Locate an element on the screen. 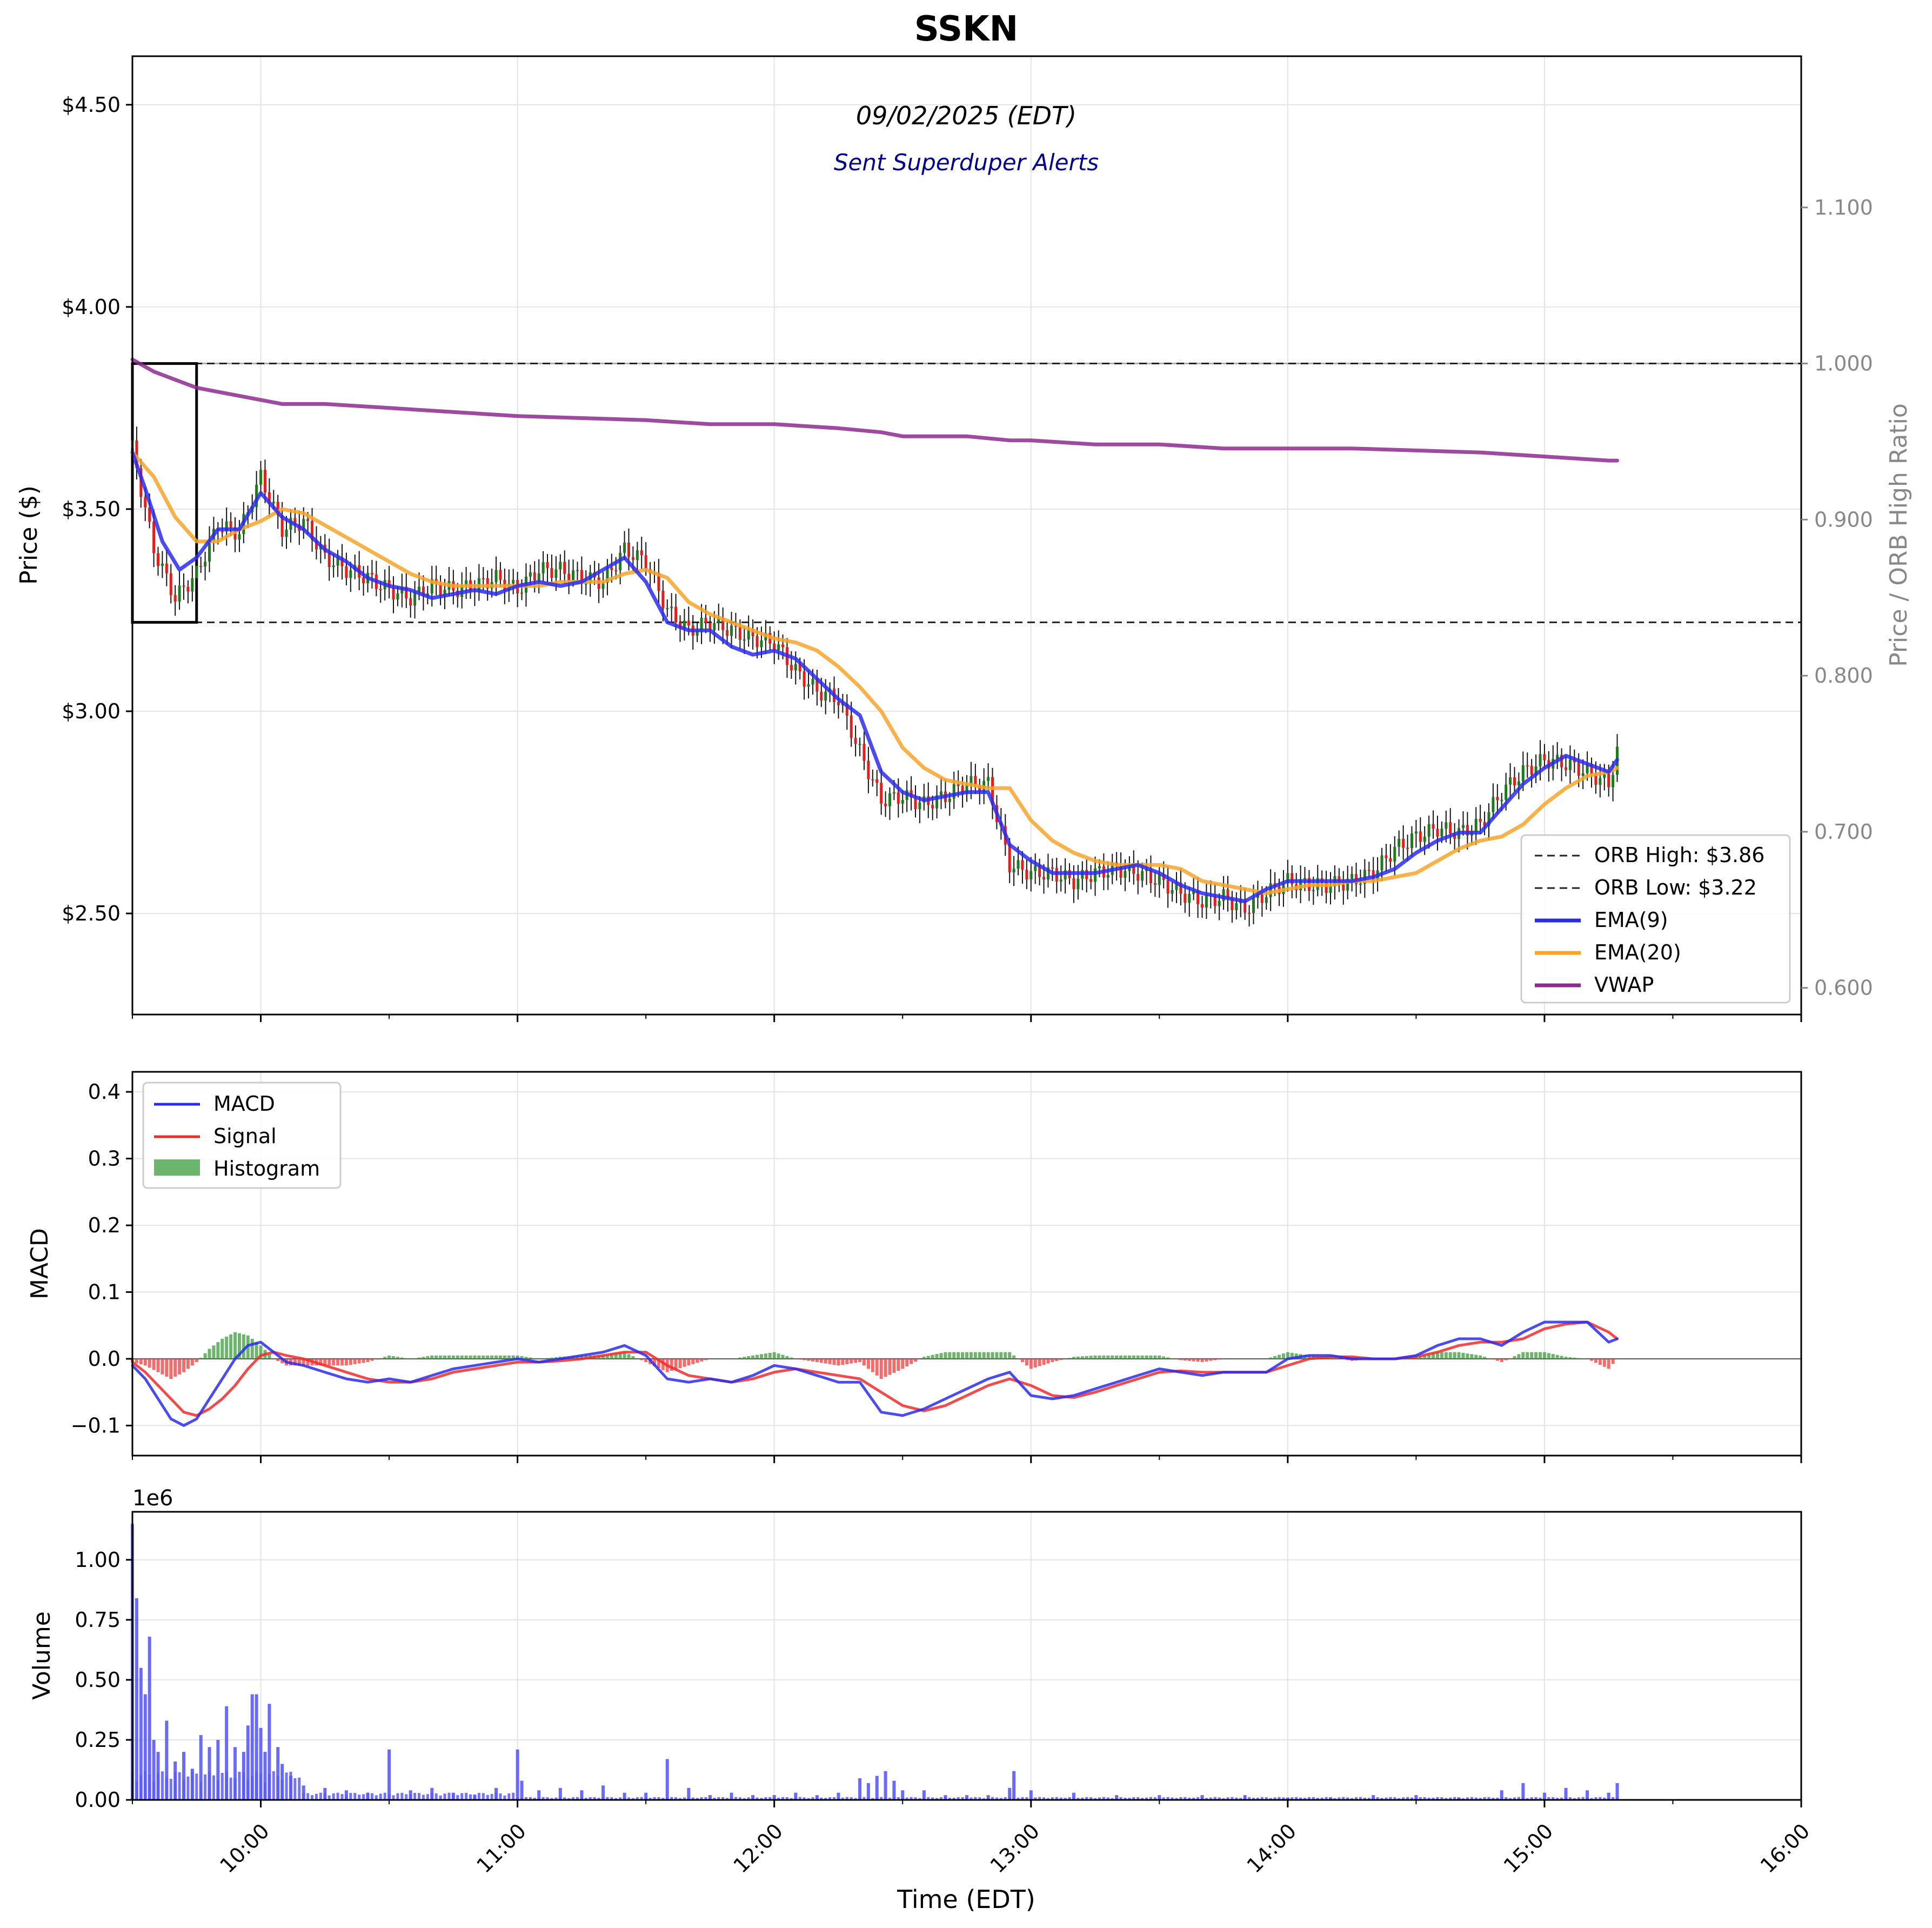 Image resolution: width=1932 pixels, height=1928 pixels. price-x-ticks is located at coordinates (967, 1019).